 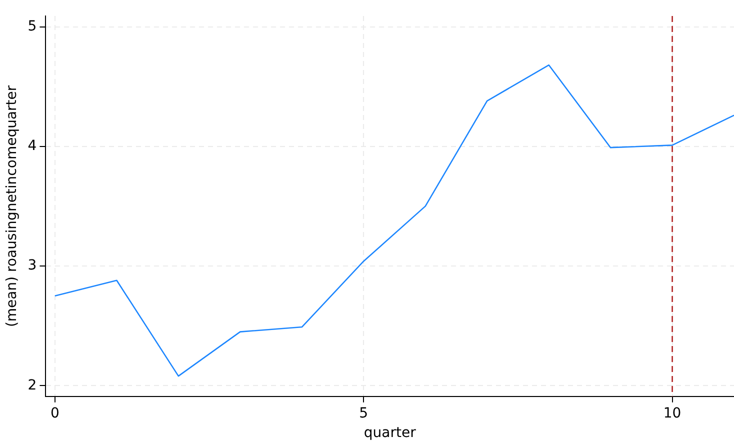 What do you see at coordinates (390, 433) in the screenshot?
I see `x-axis-title: quarter` at bounding box center [390, 433].